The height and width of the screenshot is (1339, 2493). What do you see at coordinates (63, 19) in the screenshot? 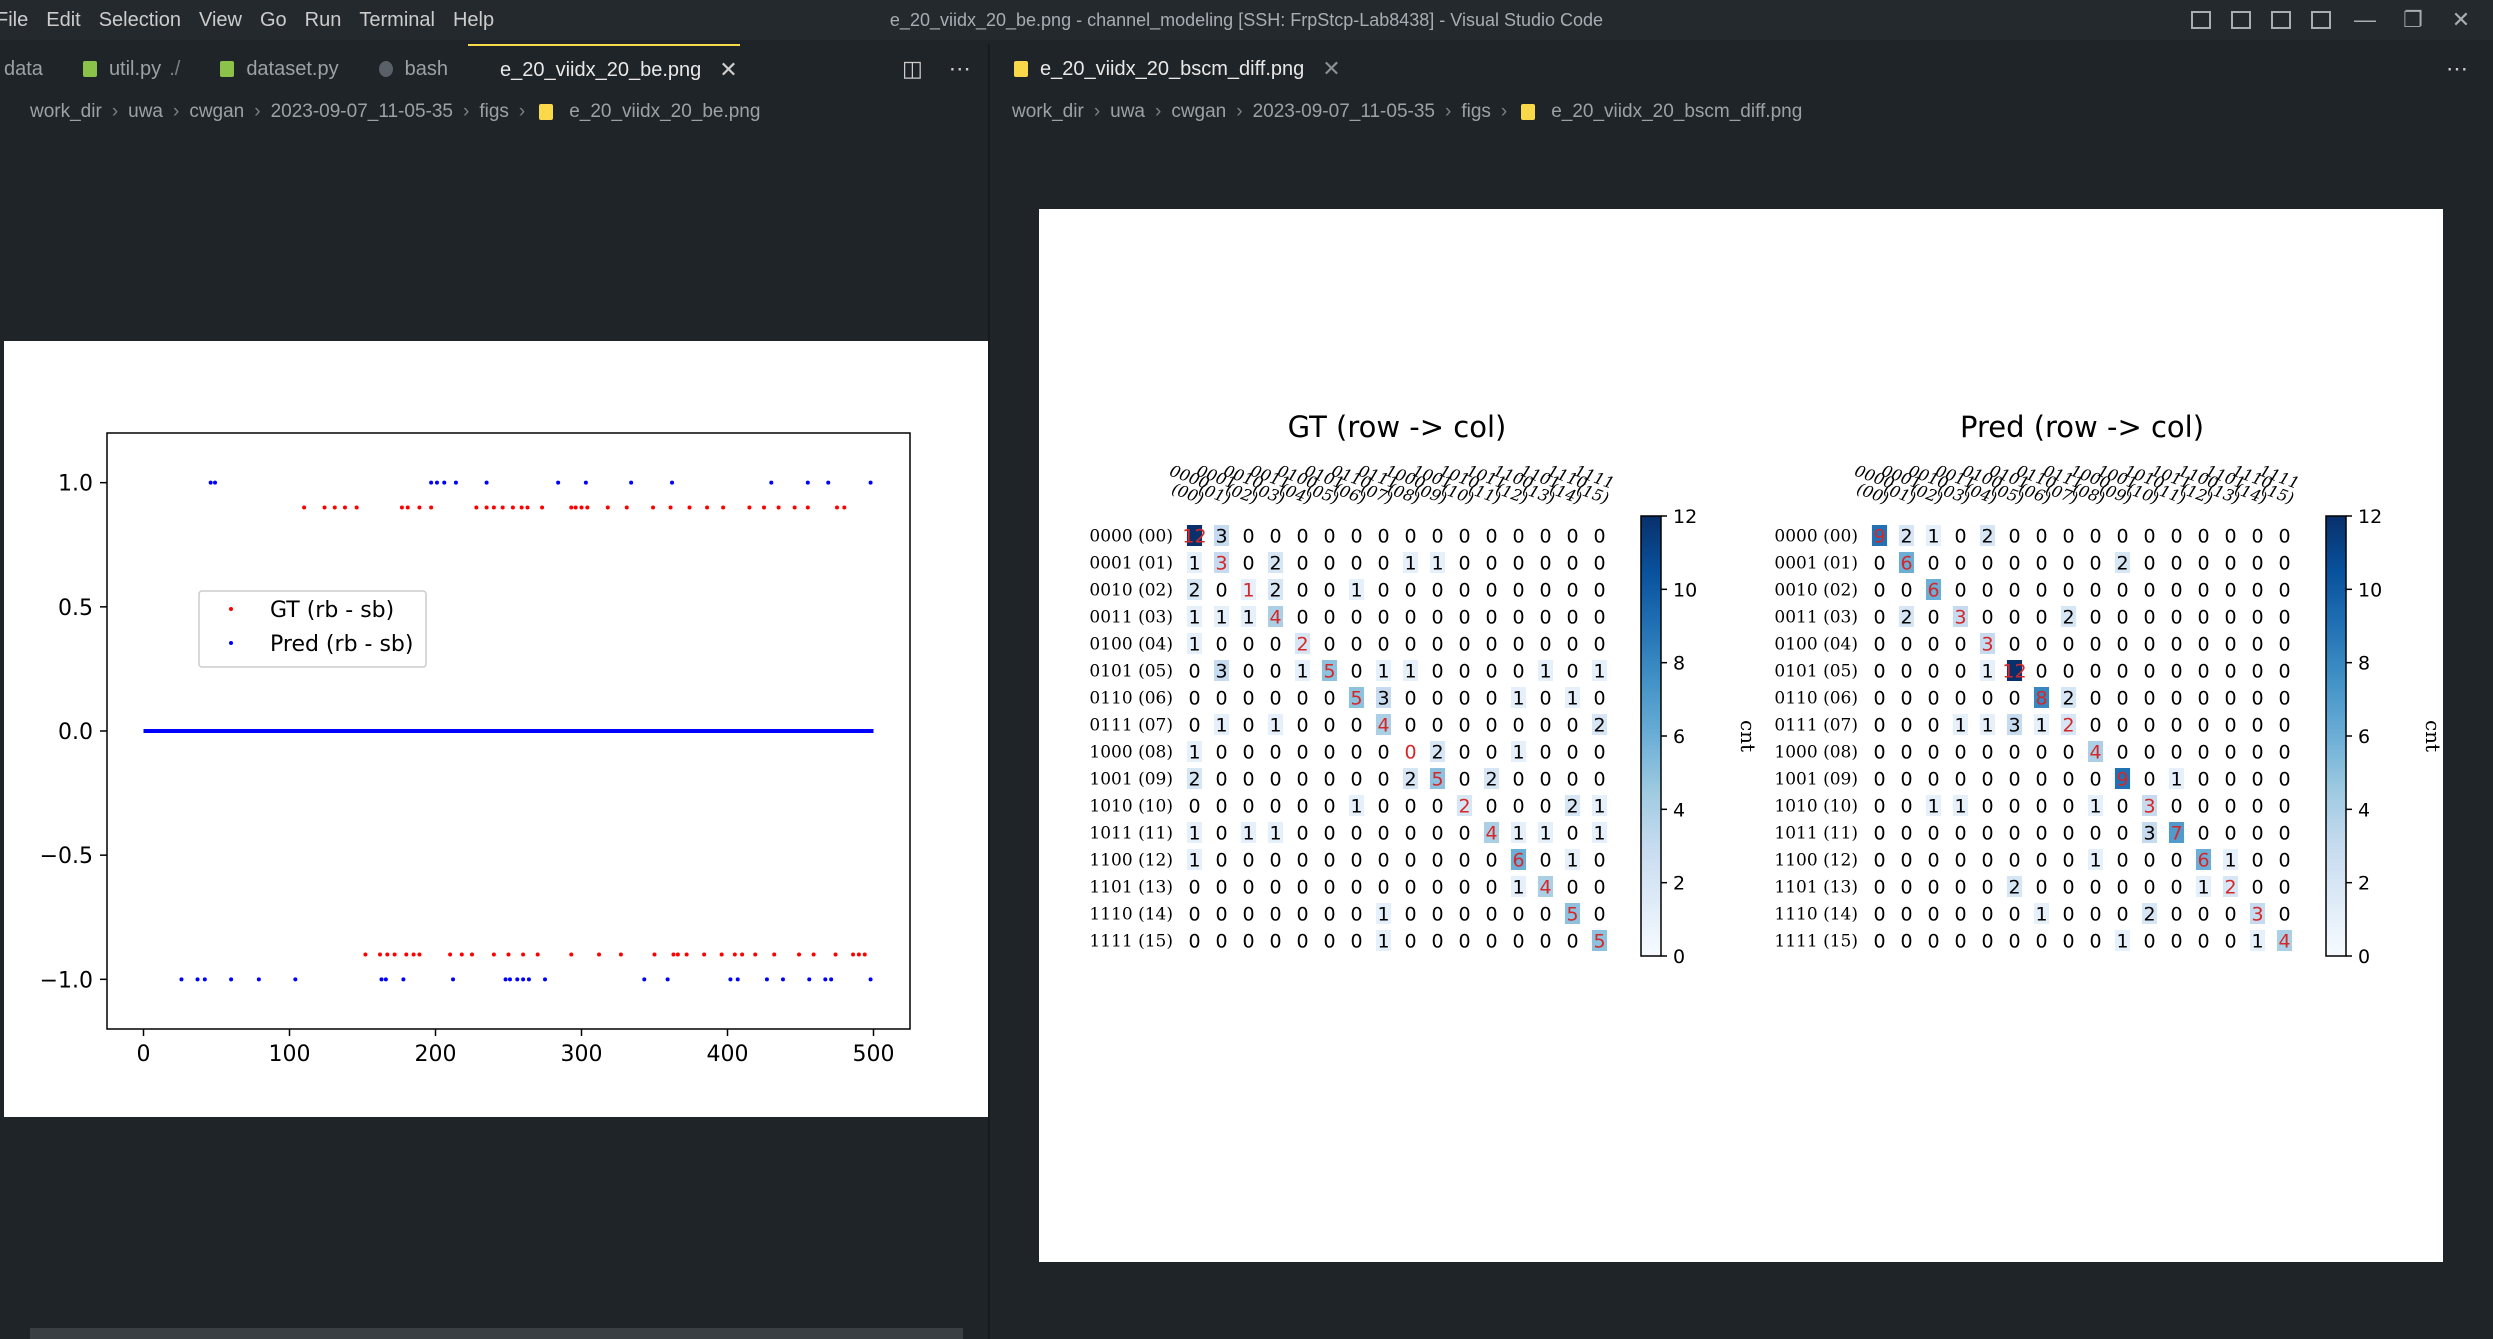
I see `menu-item-edit: Edit` at bounding box center [63, 19].